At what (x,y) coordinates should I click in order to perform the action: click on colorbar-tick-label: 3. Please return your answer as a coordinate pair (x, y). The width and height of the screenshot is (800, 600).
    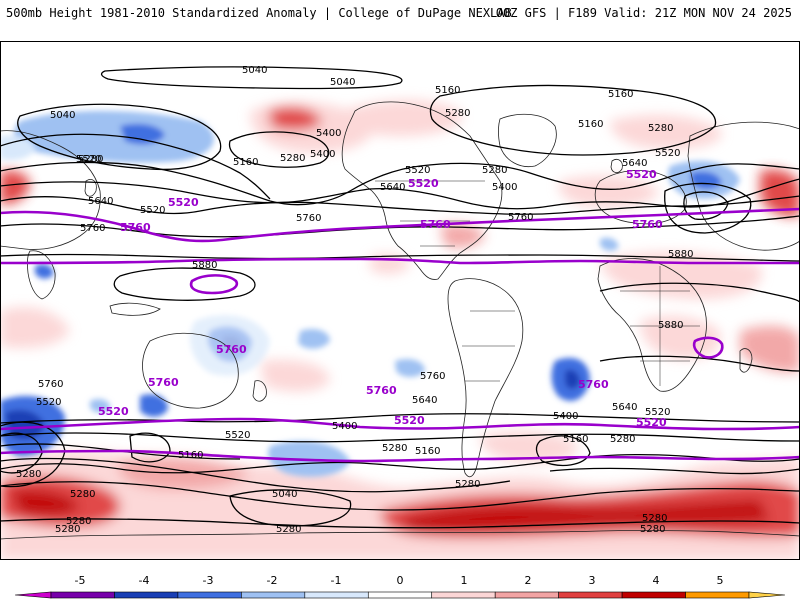
    Looking at the image, I should click on (592, 580).